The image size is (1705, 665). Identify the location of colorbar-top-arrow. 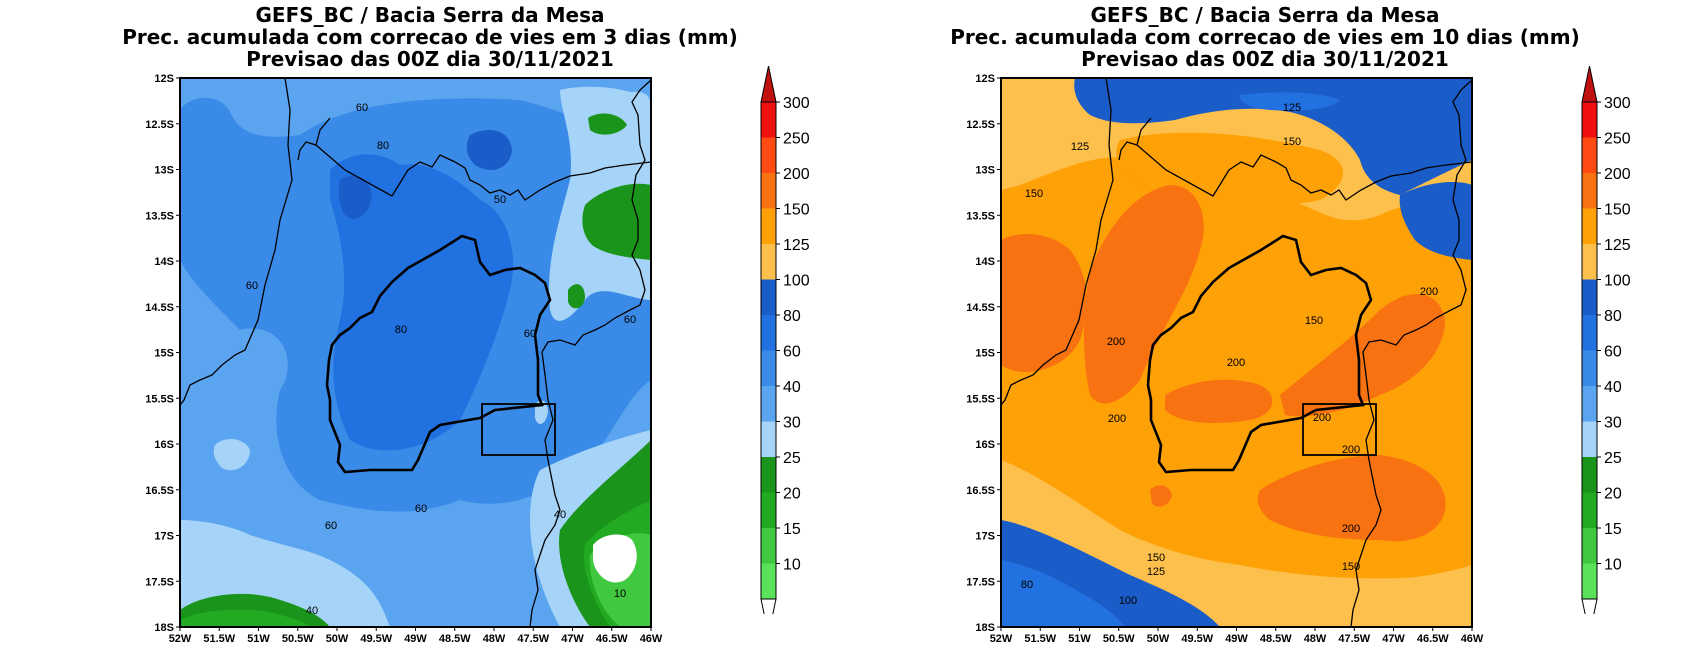
(768, 84).